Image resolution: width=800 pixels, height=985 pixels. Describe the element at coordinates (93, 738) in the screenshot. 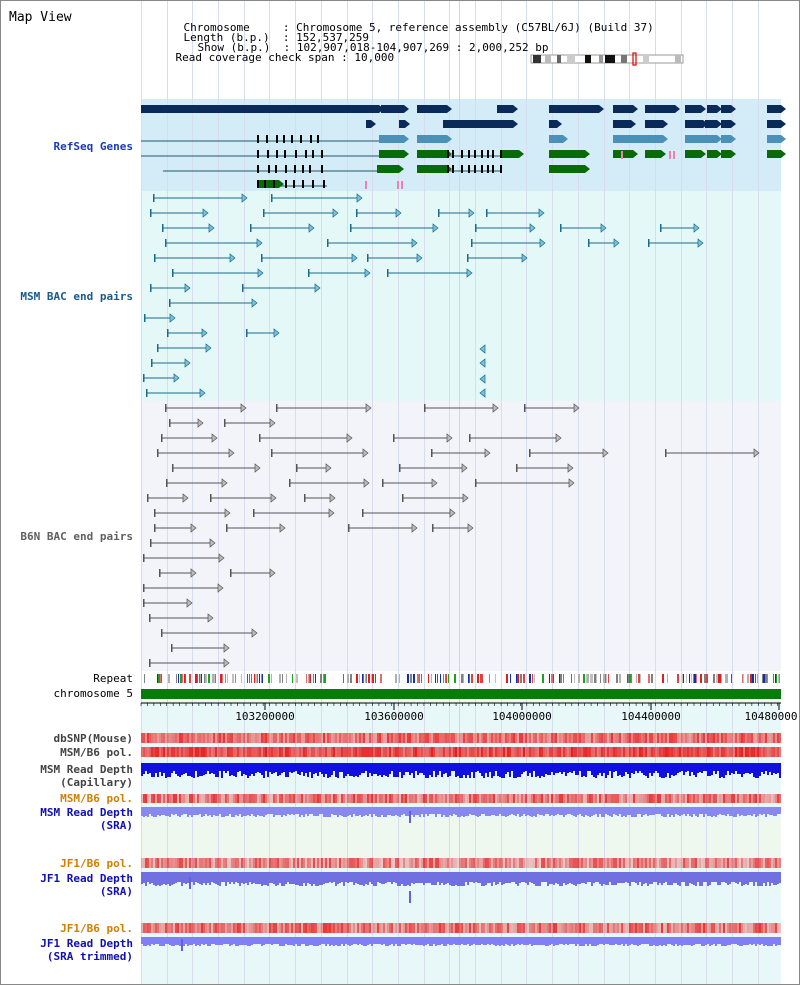

I see `dbsnp-label: dbSNP(Mouse)` at that location.